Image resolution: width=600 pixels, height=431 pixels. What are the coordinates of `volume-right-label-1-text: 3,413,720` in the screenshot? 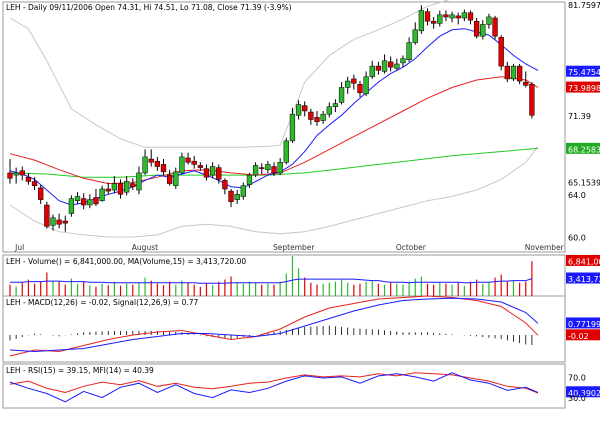 It's located at (584, 279).